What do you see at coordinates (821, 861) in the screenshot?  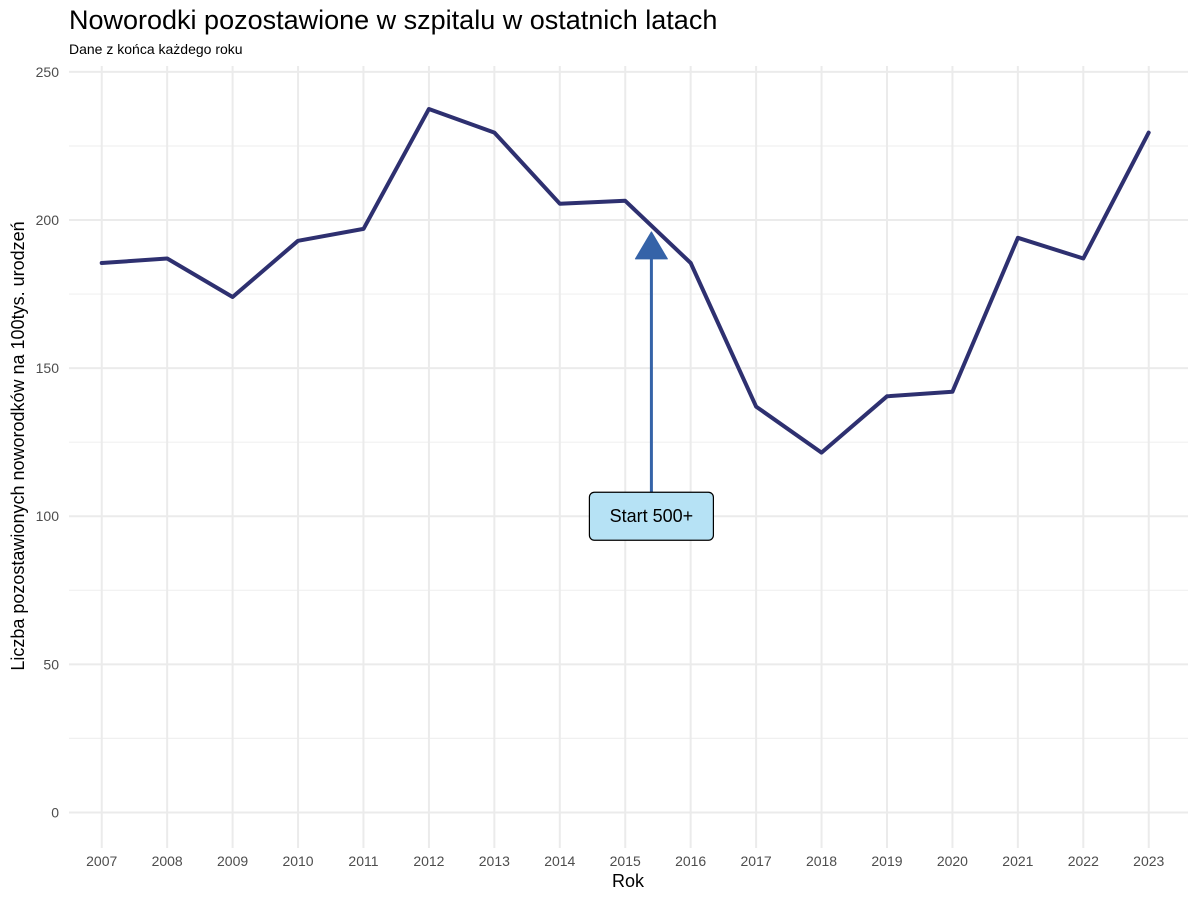 I see `x-tick-label: 2018` at bounding box center [821, 861].